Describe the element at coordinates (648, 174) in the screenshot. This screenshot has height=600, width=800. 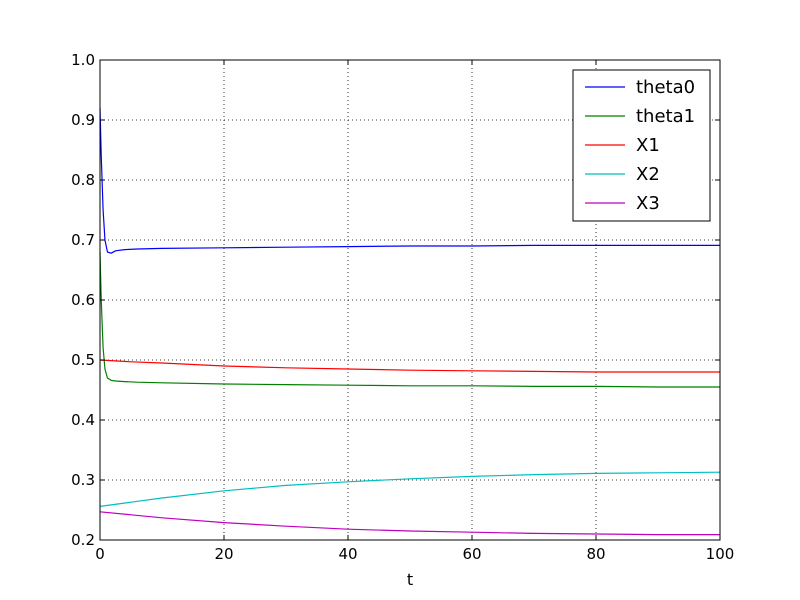
I see `legend-label-x2: X2` at that location.